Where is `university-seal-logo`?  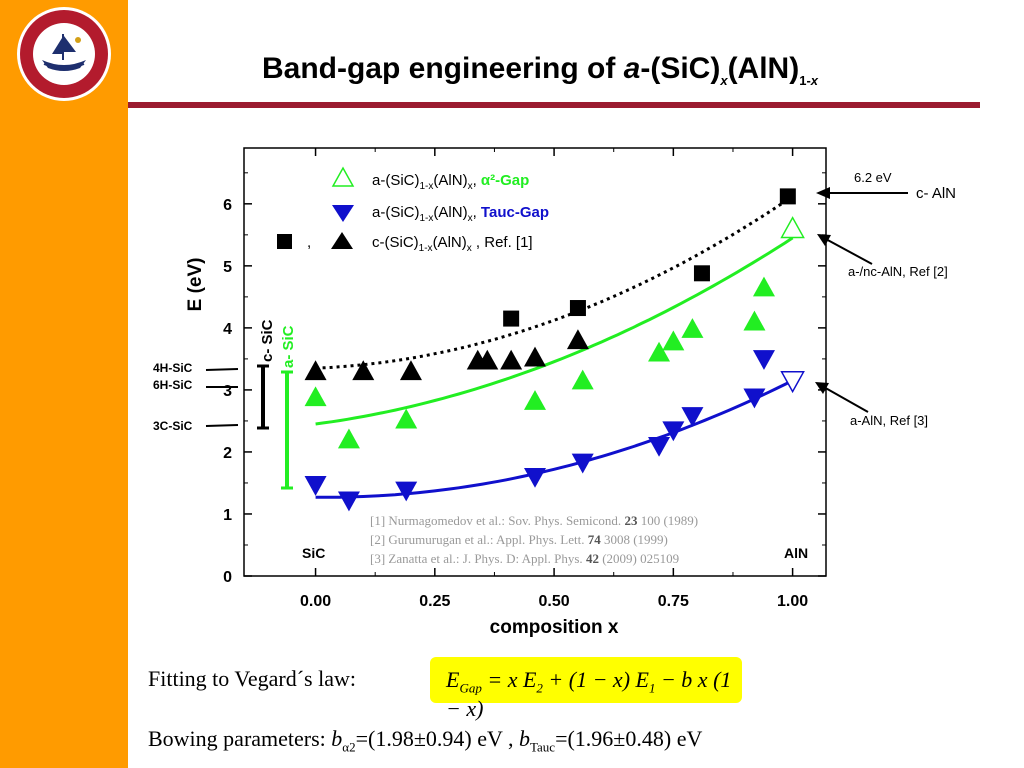 university-seal-logo is located at coordinates (64, 54).